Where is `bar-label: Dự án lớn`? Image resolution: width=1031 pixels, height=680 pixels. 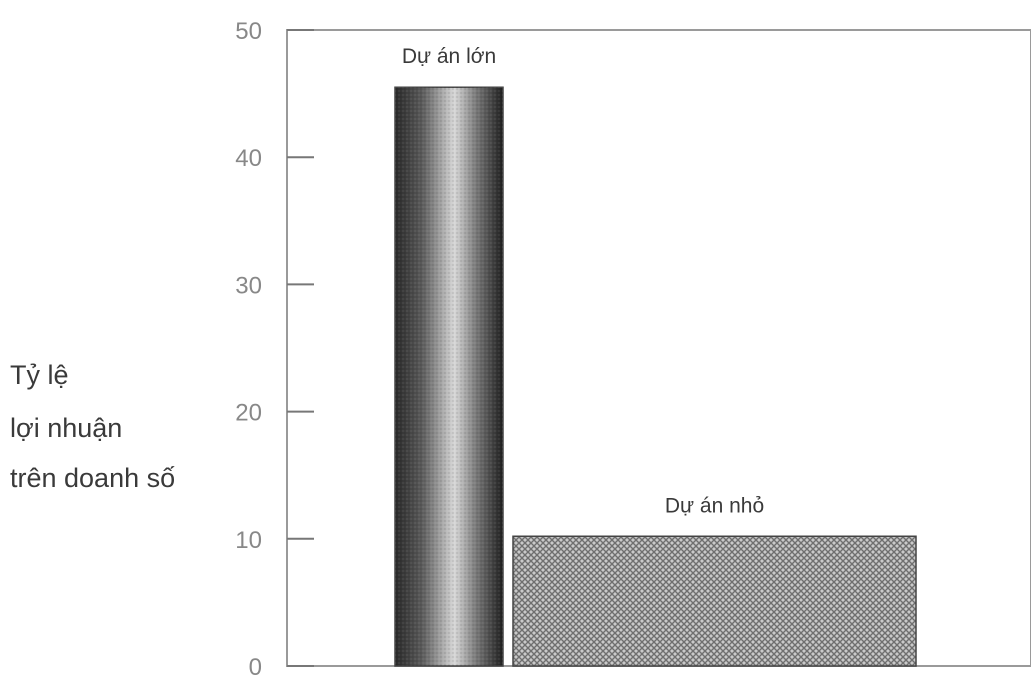 bar-label: Dự án lớn is located at coordinates (449, 56).